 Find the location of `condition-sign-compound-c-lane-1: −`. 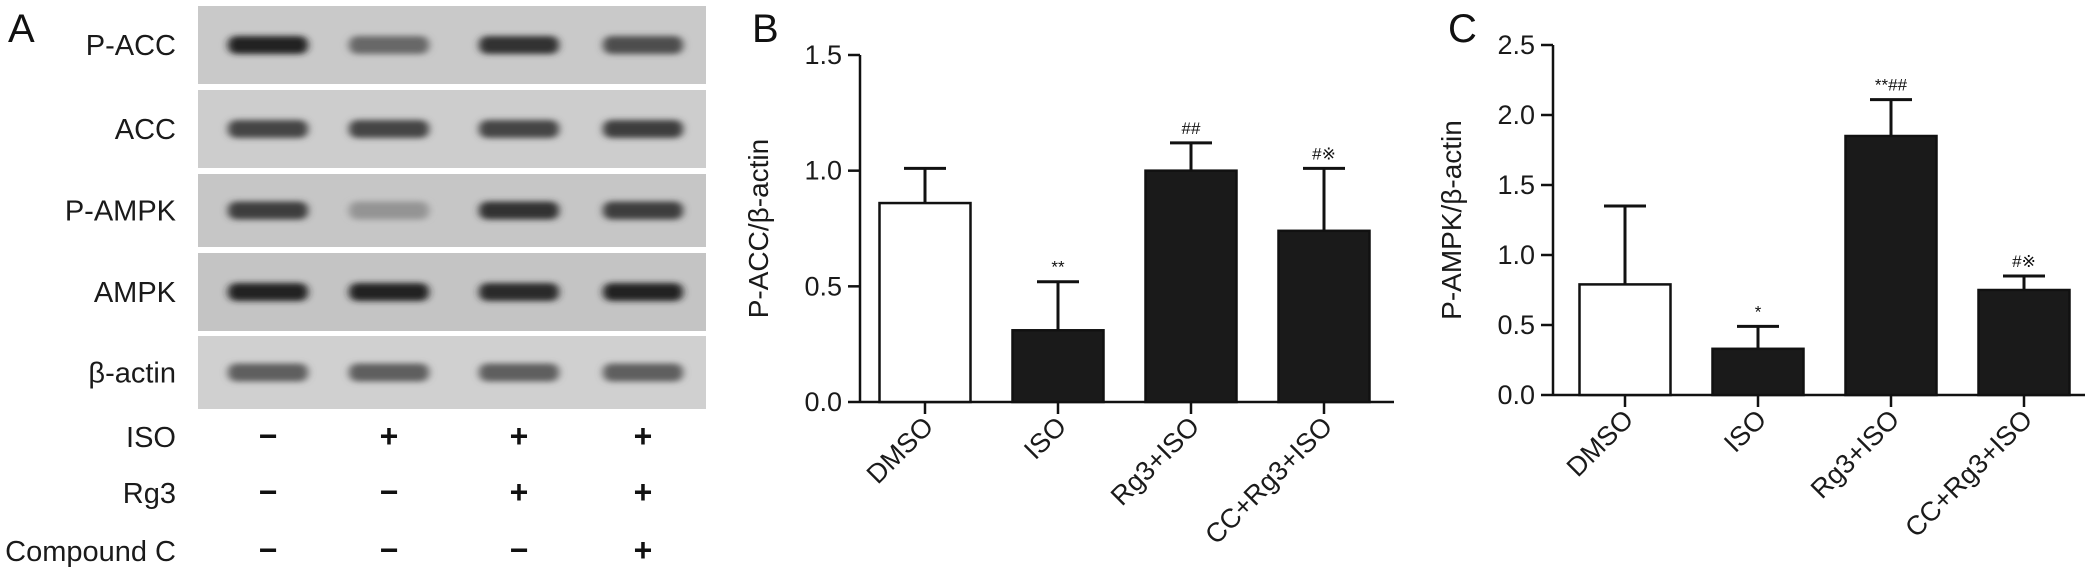

condition-sign-compound-c-lane-1: − is located at coordinates (268, 550).